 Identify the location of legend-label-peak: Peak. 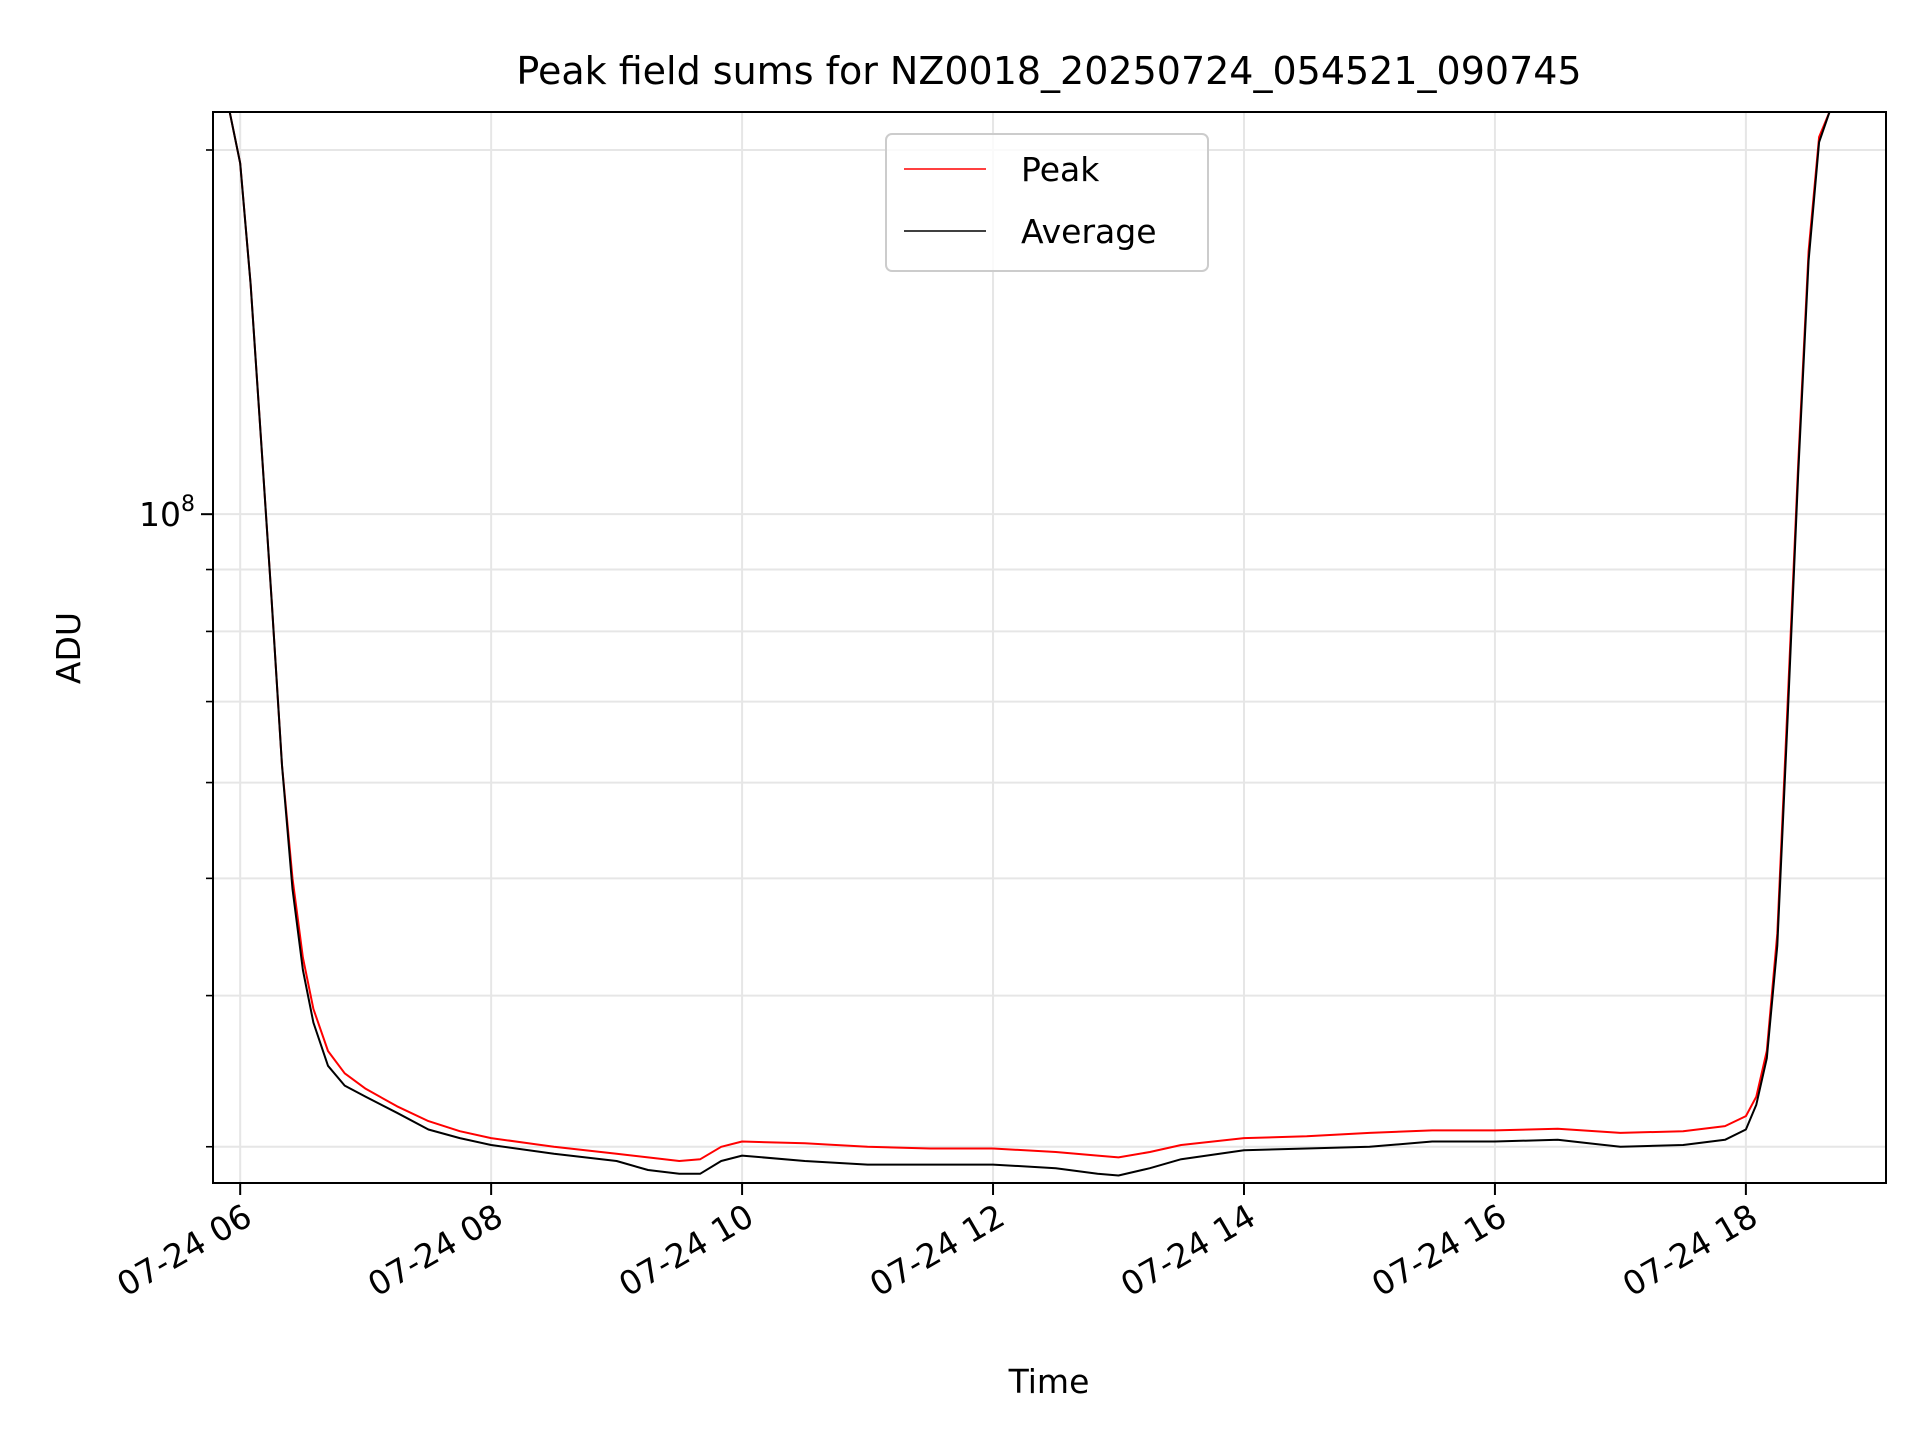
(1060, 169).